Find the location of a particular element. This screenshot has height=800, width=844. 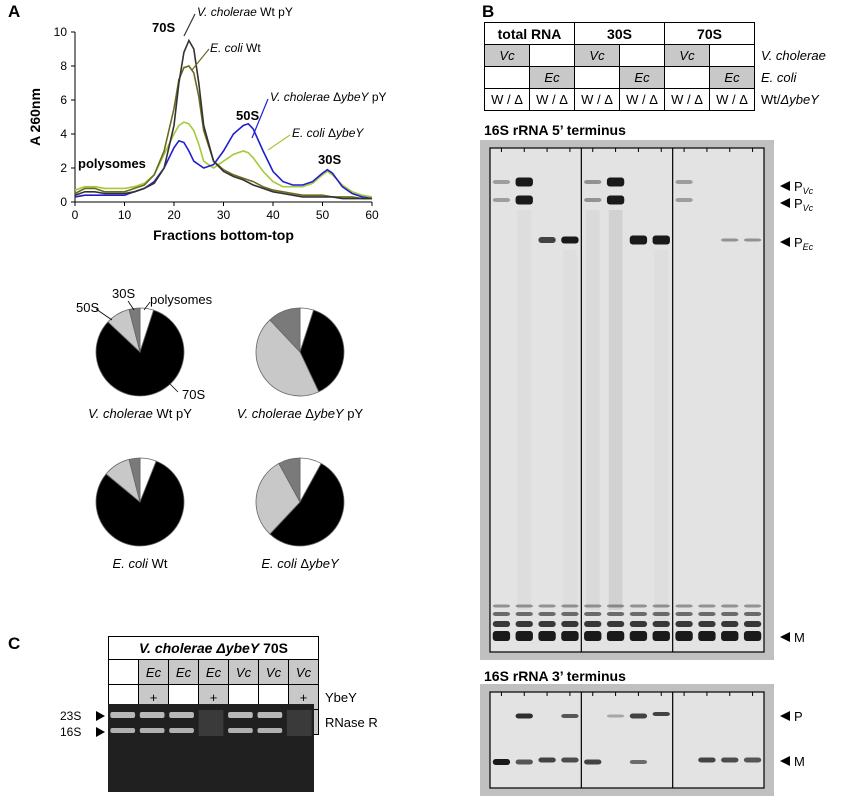

x-tick-label: 30 is located at coordinates (224, 215).